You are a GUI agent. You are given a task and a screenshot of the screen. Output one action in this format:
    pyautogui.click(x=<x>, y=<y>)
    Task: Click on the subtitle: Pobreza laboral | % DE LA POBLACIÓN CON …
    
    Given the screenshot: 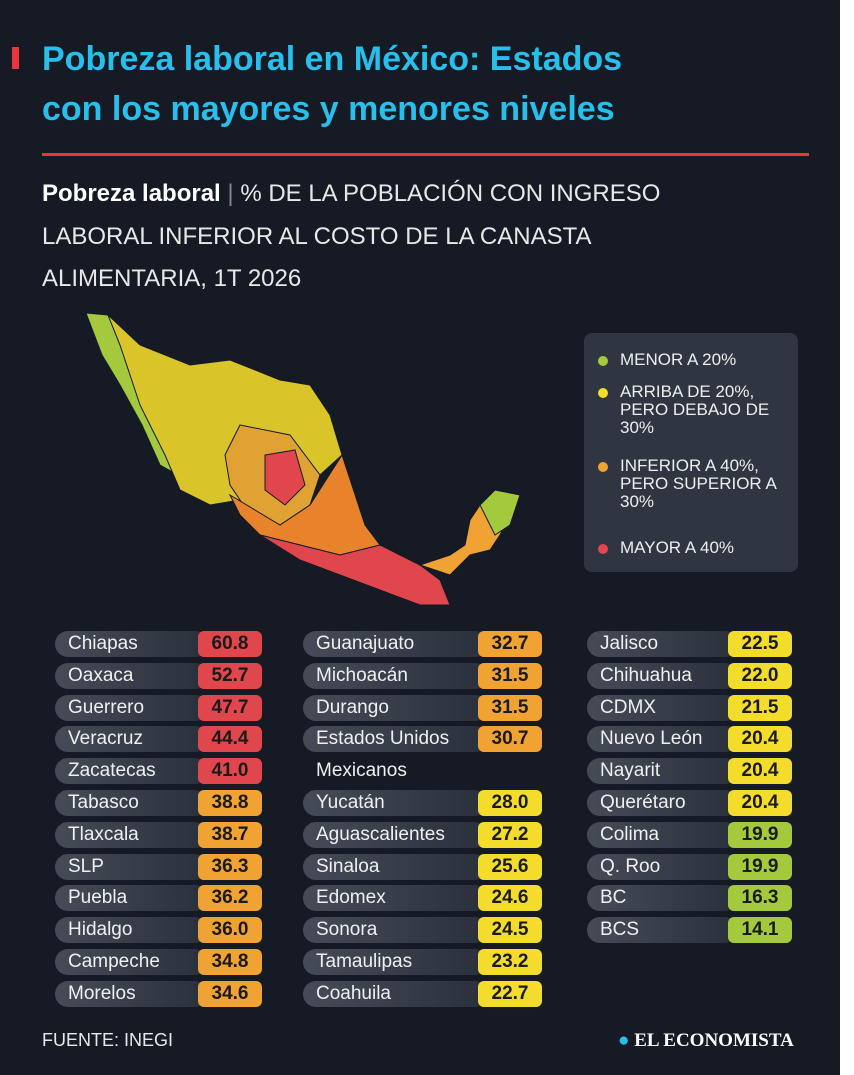 What is the action you would take?
    pyautogui.click(x=351, y=193)
    